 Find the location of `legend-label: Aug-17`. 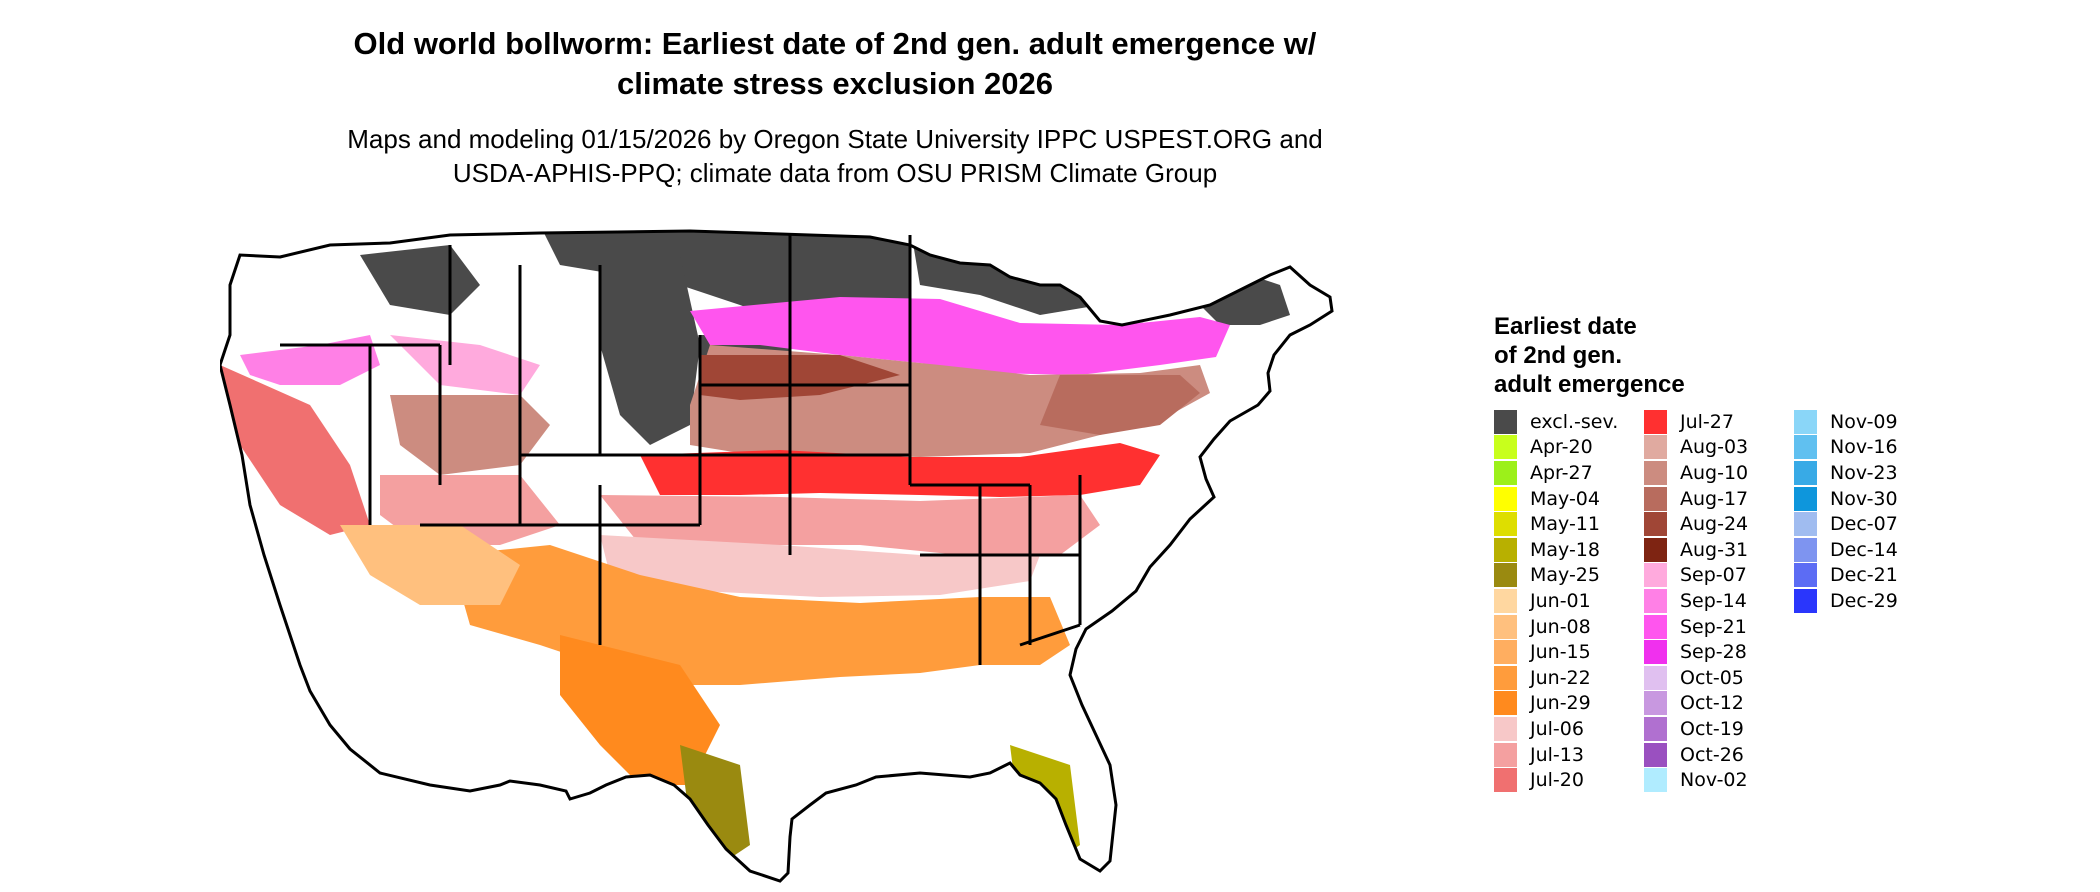

legend-label: Aug-17 is located at coordinates (1714, 498).